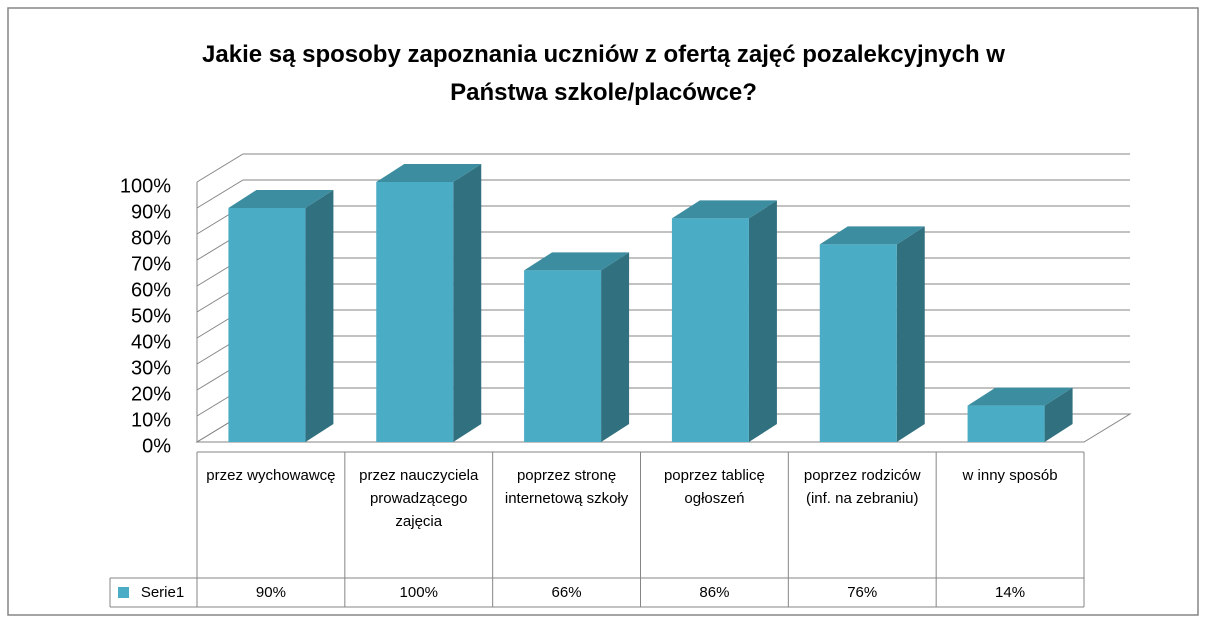 The width and height of the screenshot is (1207, 623). Describe the element at coordinates (151, 290) in the screenshot. I see `y-tick-label: 60%` at that location.